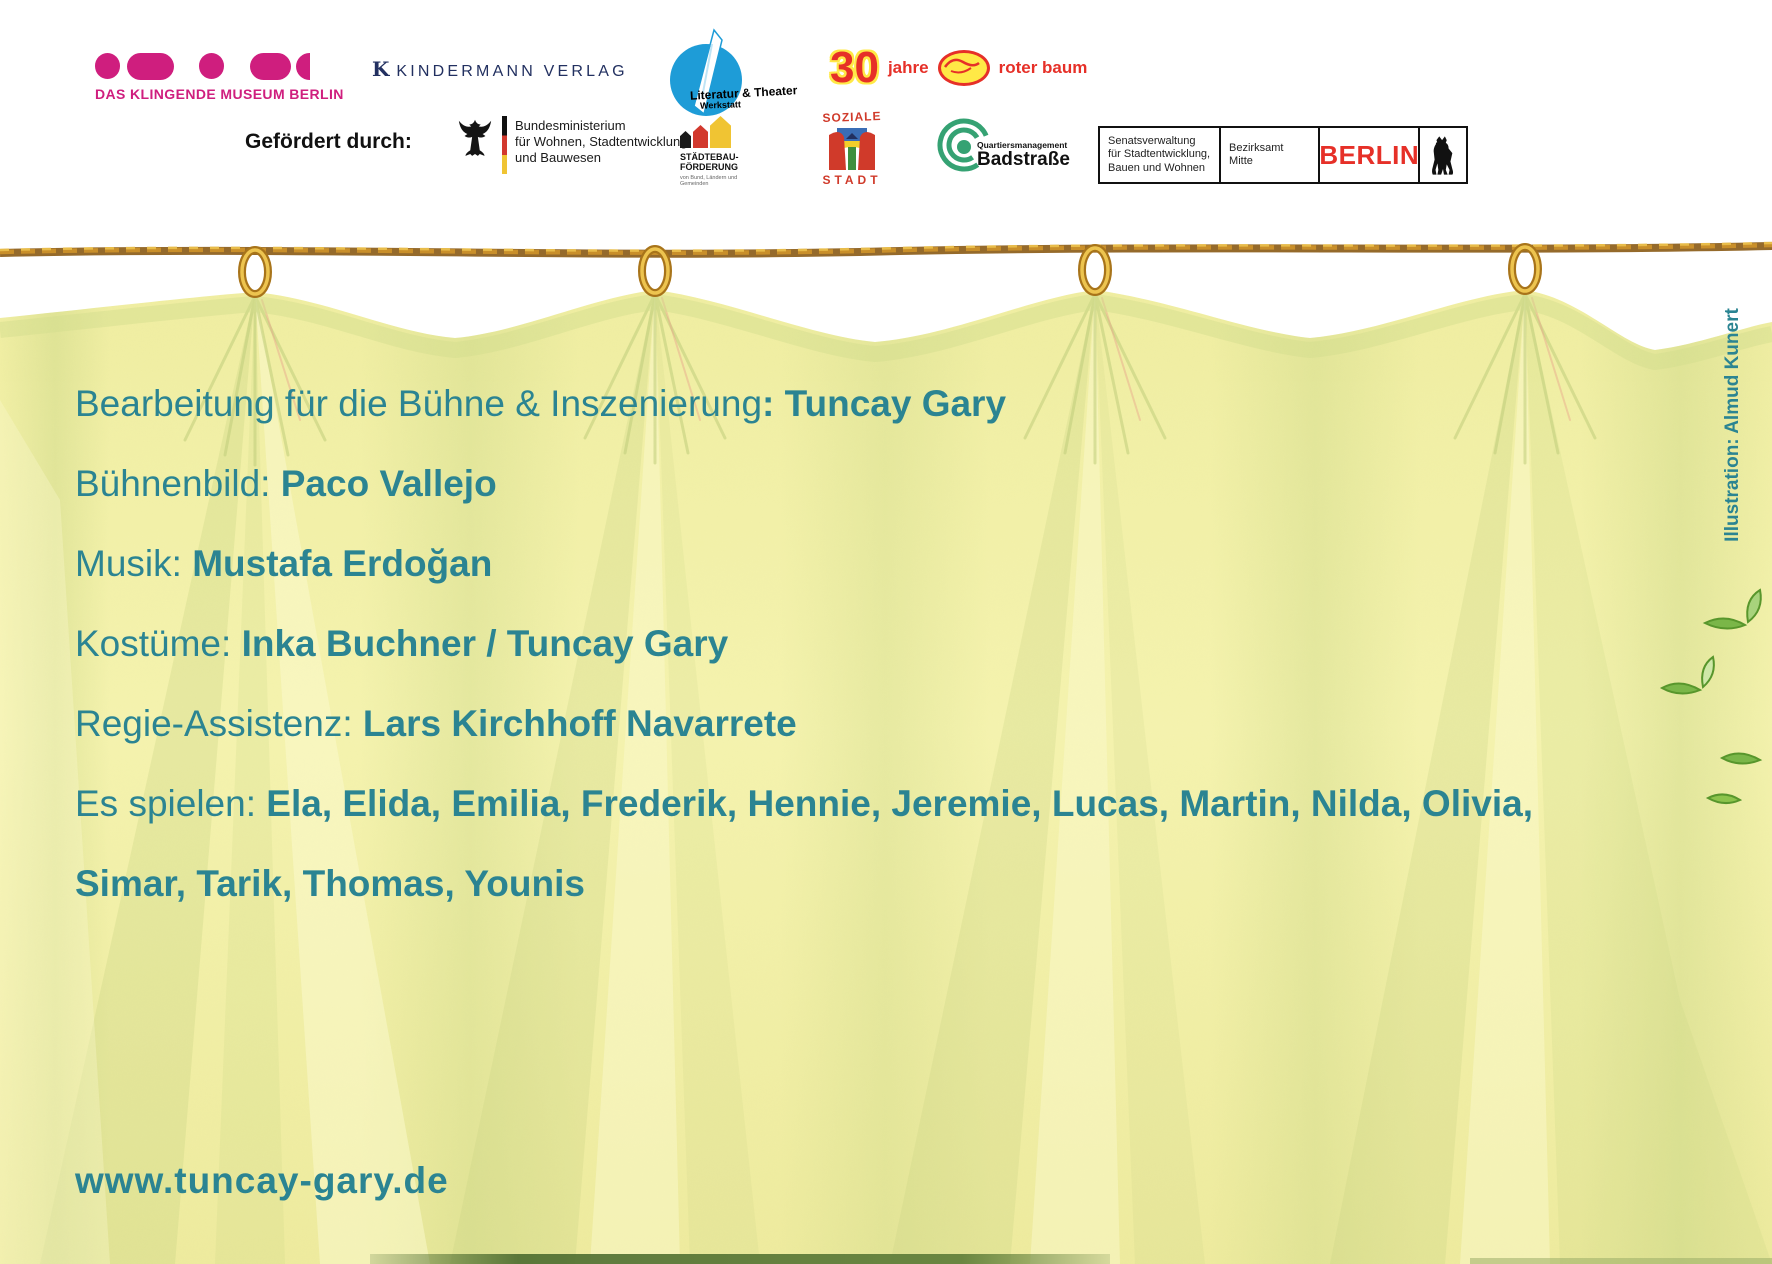 This screenshot has height=1264, width=1772. I want to click on logo-kindermann-verlag: K KINDERMANN VERLAG, so click(500, 69).